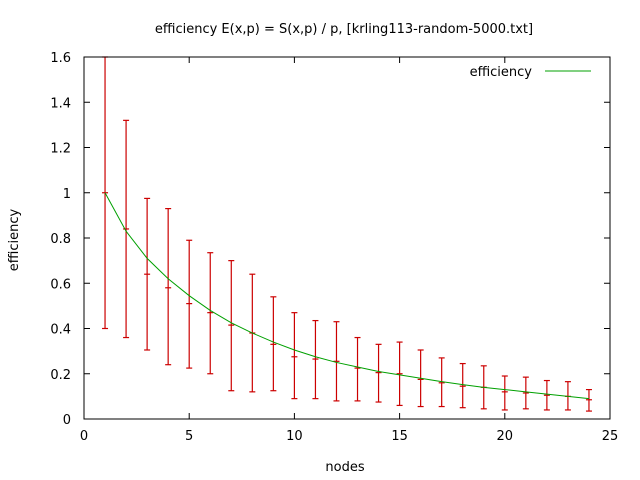  I want to click on y-tick-label: 1.6, so click(60, 58).